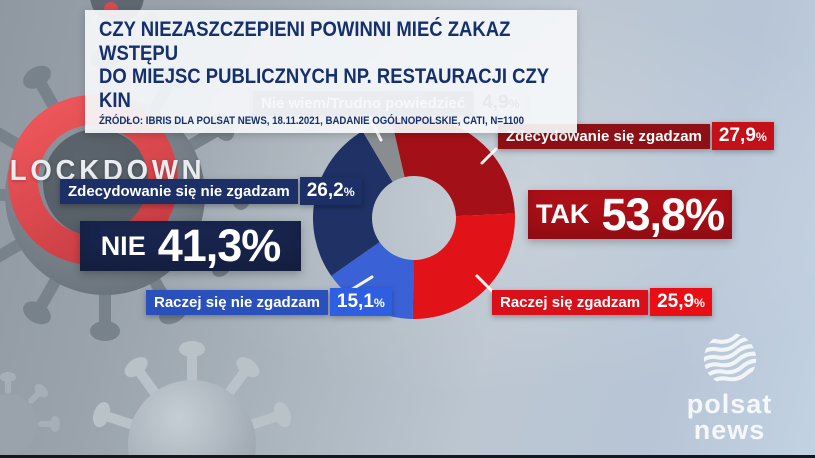 This screenshot has height=458, width=815. I want to click on yes-word: TAK, so click(562, 214).